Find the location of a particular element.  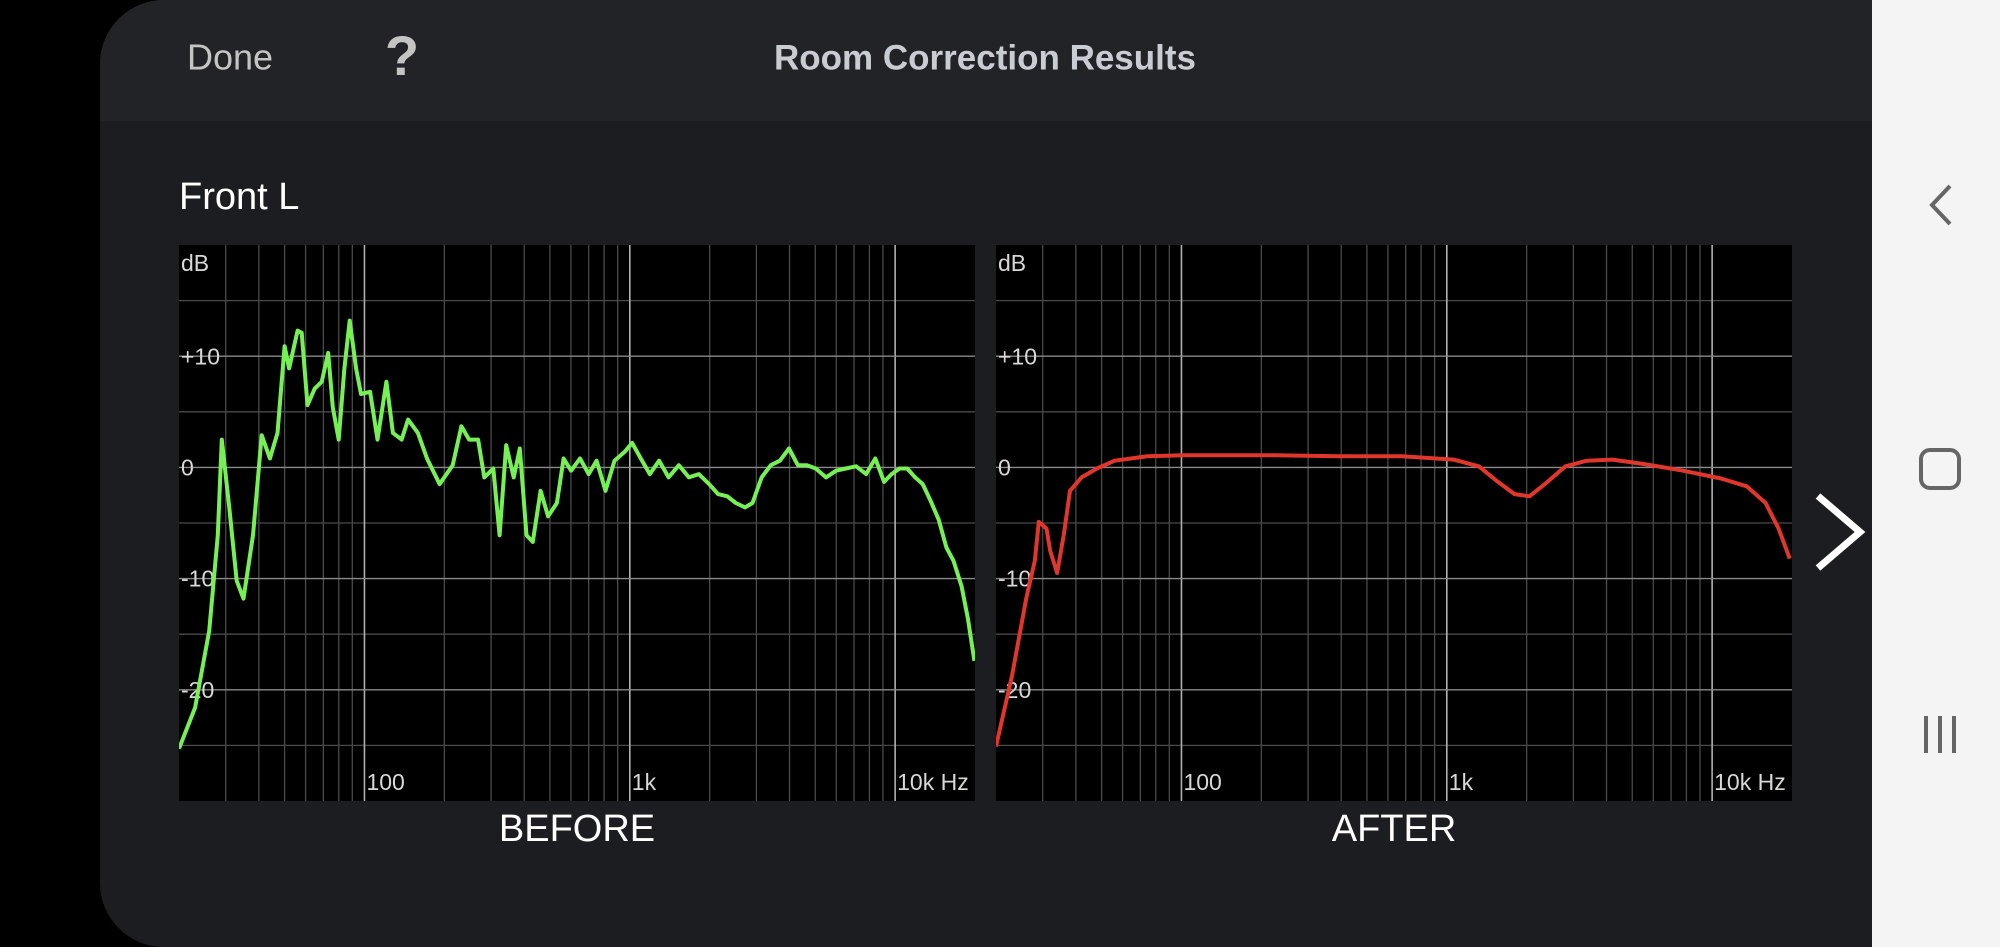

plot-lines is located at coordinates (1394, 600).